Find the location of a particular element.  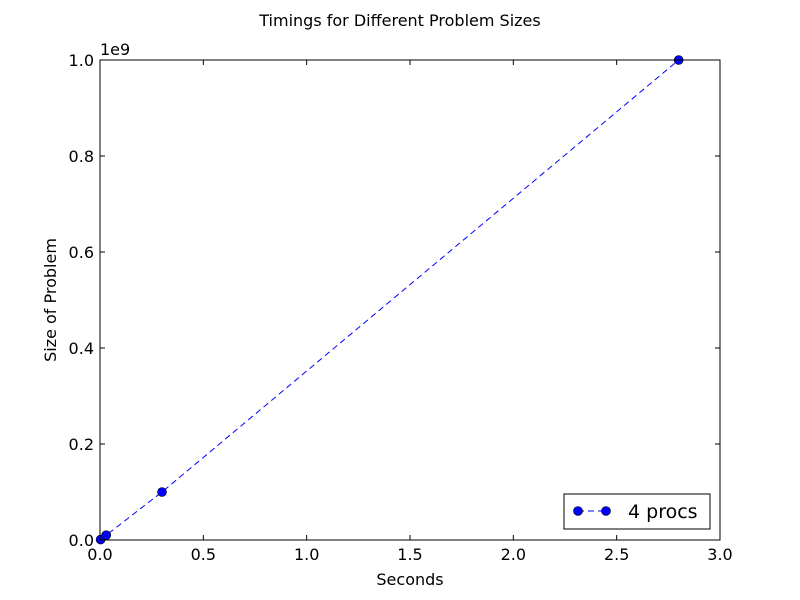

x-axis-label: Seconds is located at coordinates (409, 579).